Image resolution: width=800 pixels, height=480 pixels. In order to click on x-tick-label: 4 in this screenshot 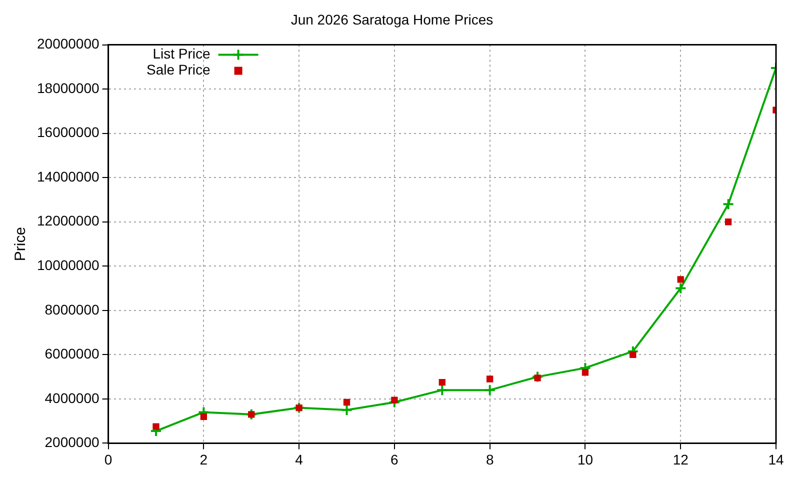, I will do `click(299, 459)`.